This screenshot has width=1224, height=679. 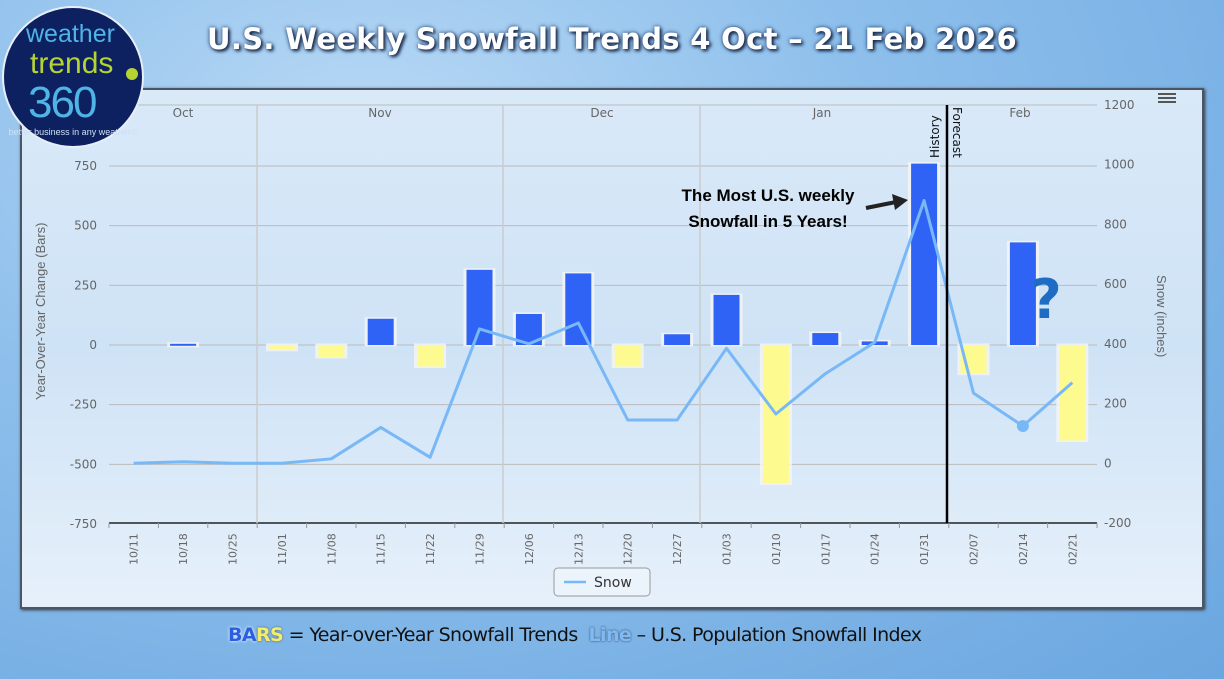 I want to click on logo-text-3: 360, so click(x=62, y=102).